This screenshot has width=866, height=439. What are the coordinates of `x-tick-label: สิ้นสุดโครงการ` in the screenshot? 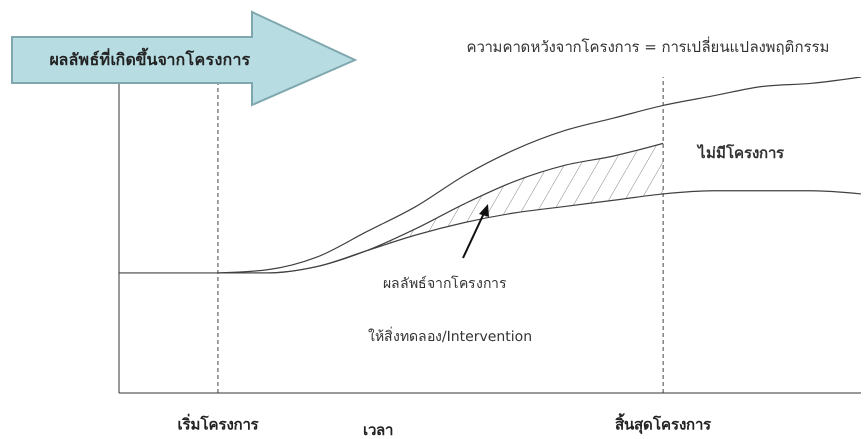 It's located at (663, 423).